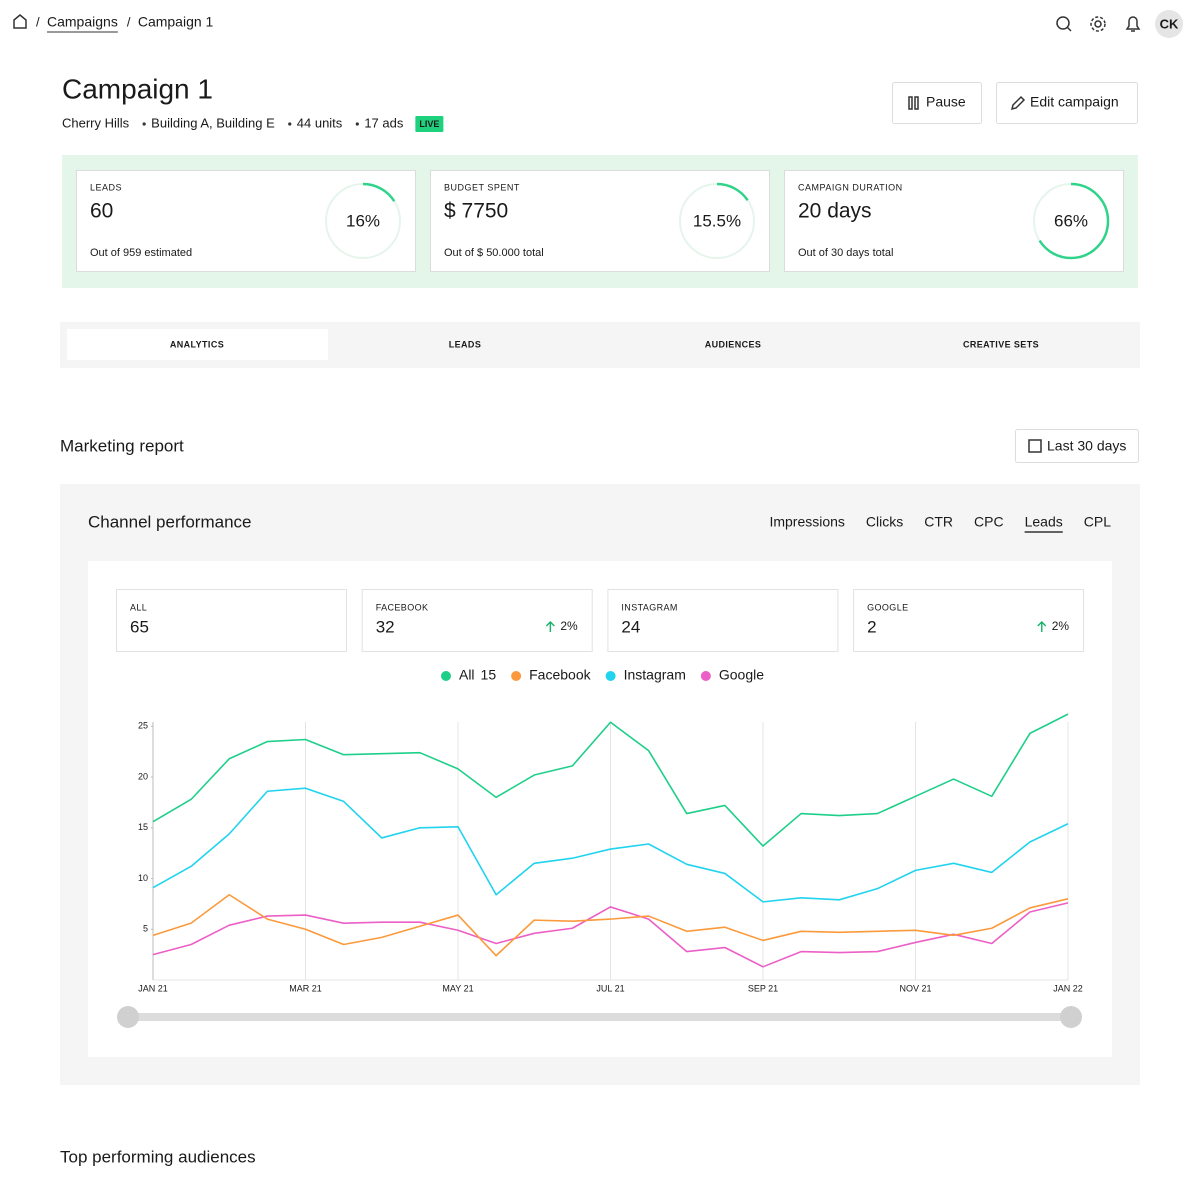 This screenshot has width=1200, height=1200. Describe the element at coordinates (1133, 24) in the screenshot. I see `bell-icon` at that location.